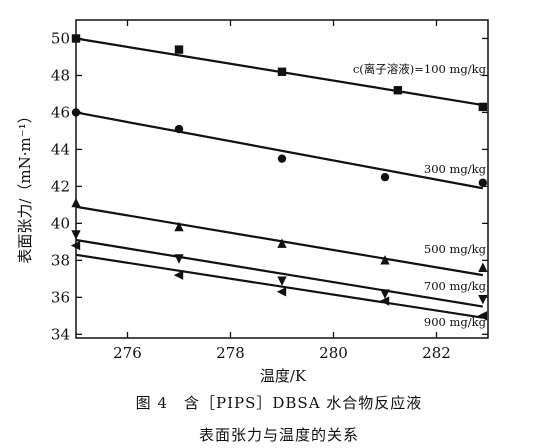  Describe the element at coordinates (420, 69) in the screenshot. I see `series-label: c(离子溶液)=100 mg/kg` at that location.